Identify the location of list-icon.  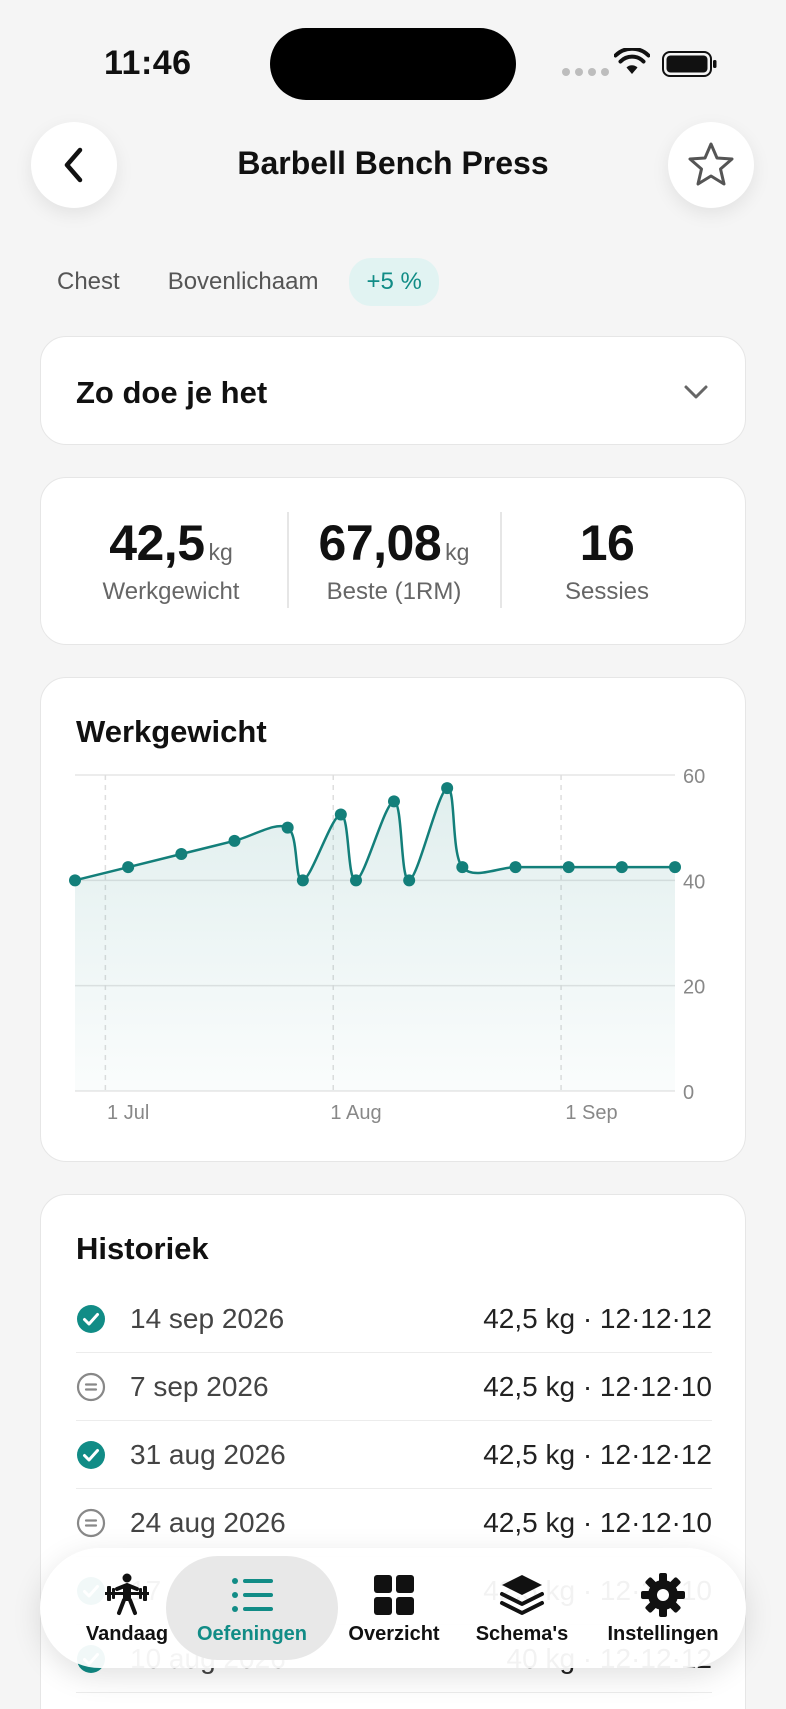
(252, 1594).